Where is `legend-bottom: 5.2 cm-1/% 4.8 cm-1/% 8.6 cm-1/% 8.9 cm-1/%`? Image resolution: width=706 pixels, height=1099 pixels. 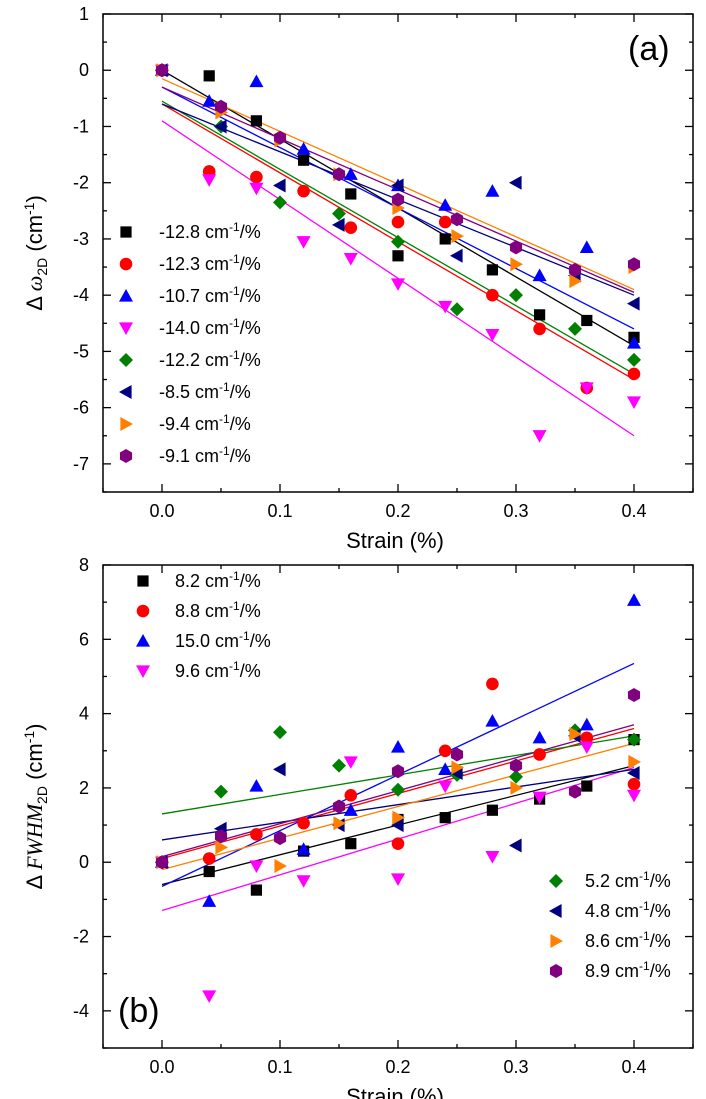
legend-bottom: 5.2 cm-1/% 4.8 cm-1/% 8.6 cm-1/% 8.9 cm-1/% is located at coordinates (610, 925).